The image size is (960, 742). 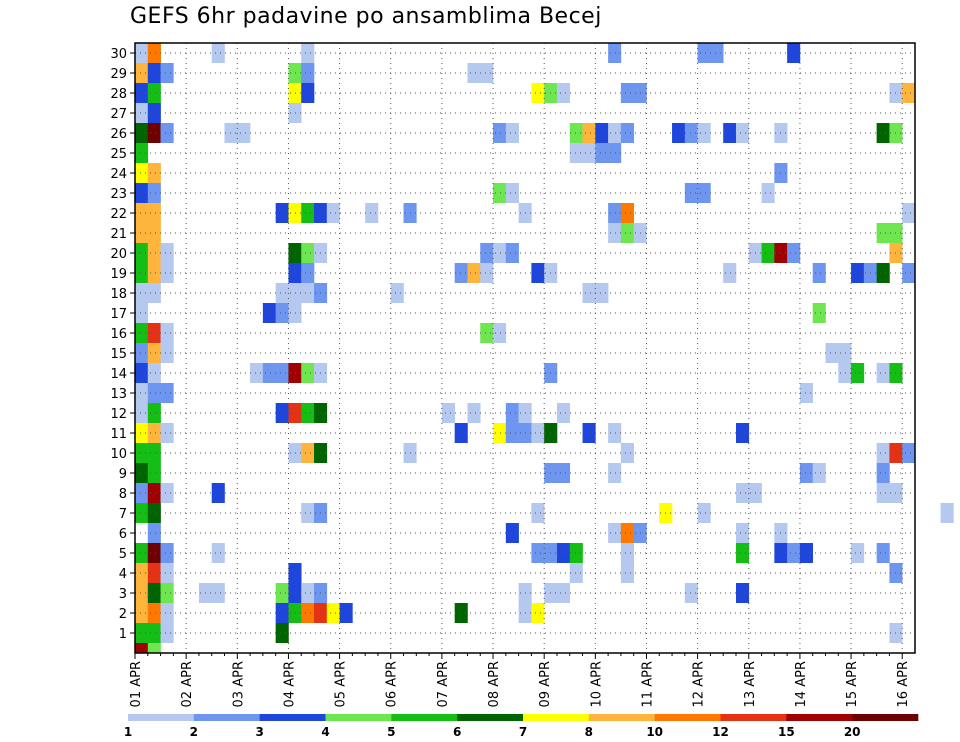 I want to click on y-tick-label: 19, so click(x=118, y=274).